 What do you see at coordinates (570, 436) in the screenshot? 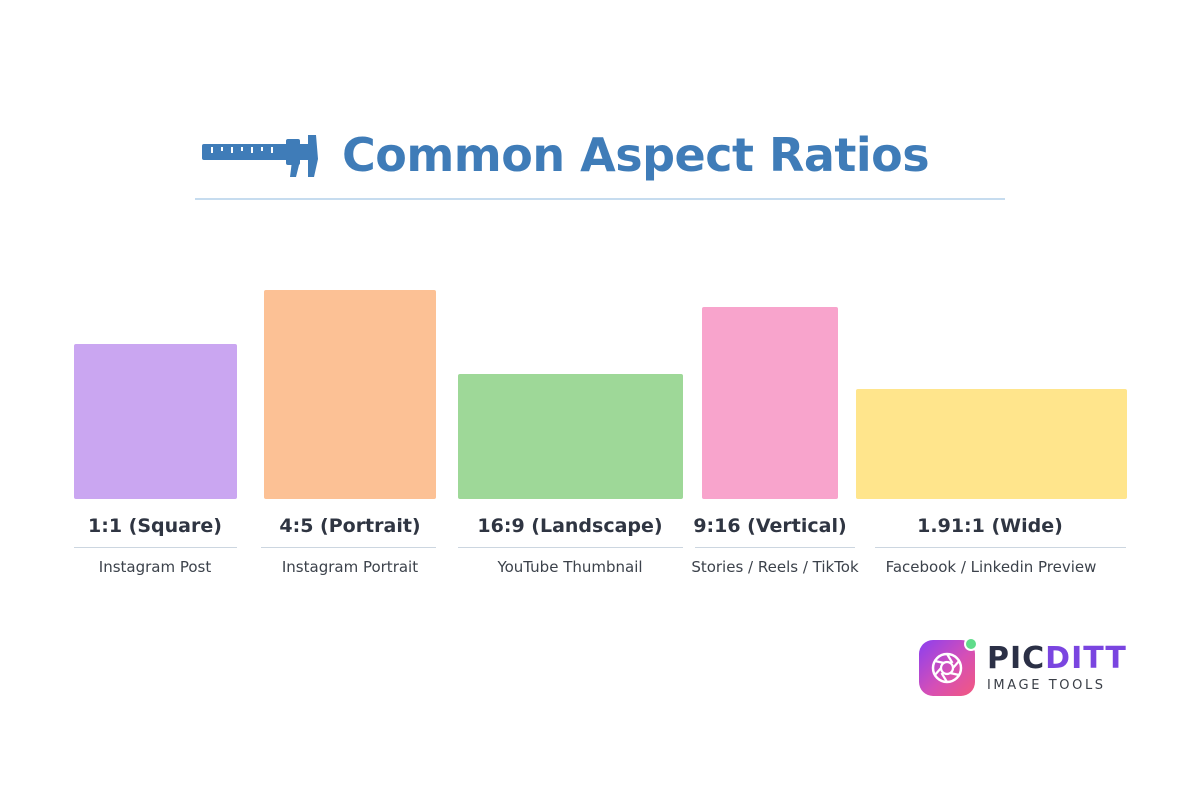
I see `ratio-box-landscape` at bounding box center [570, 436].